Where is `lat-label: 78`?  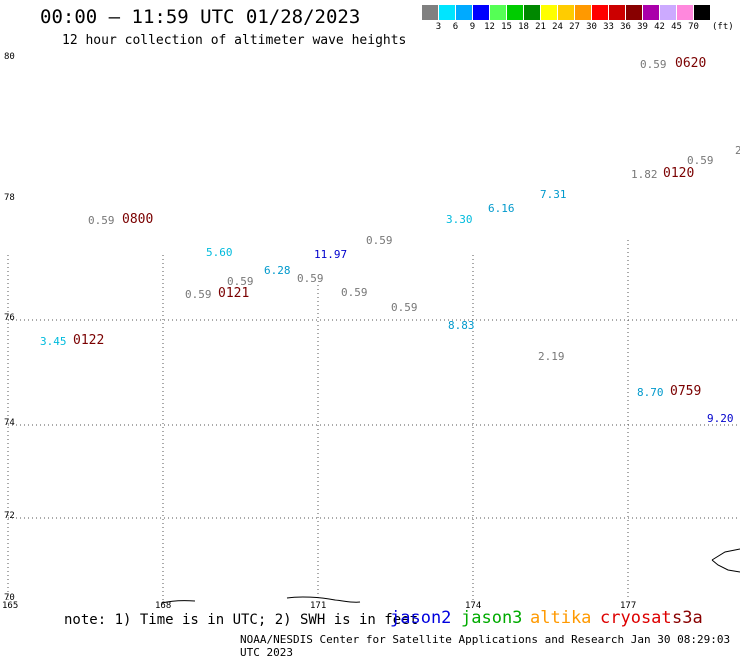
lat-label: 78 is located at coordinates (9, 198).